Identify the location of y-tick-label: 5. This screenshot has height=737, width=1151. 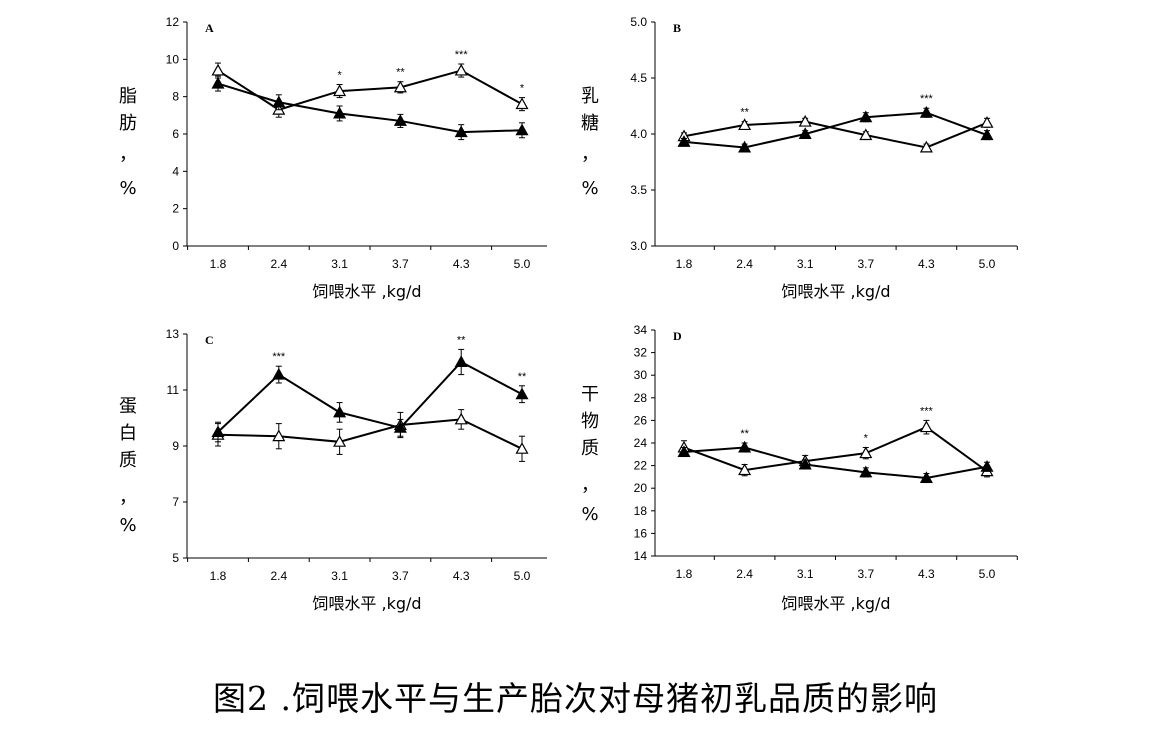
(175, 558).